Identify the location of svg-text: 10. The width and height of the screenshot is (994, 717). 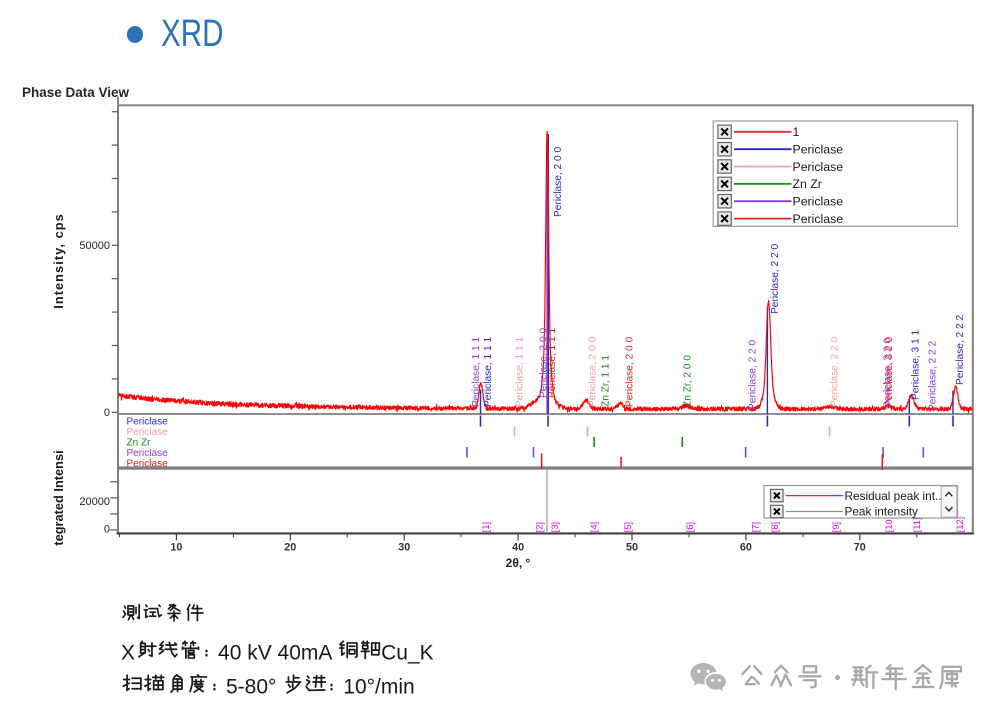
(176, 548).